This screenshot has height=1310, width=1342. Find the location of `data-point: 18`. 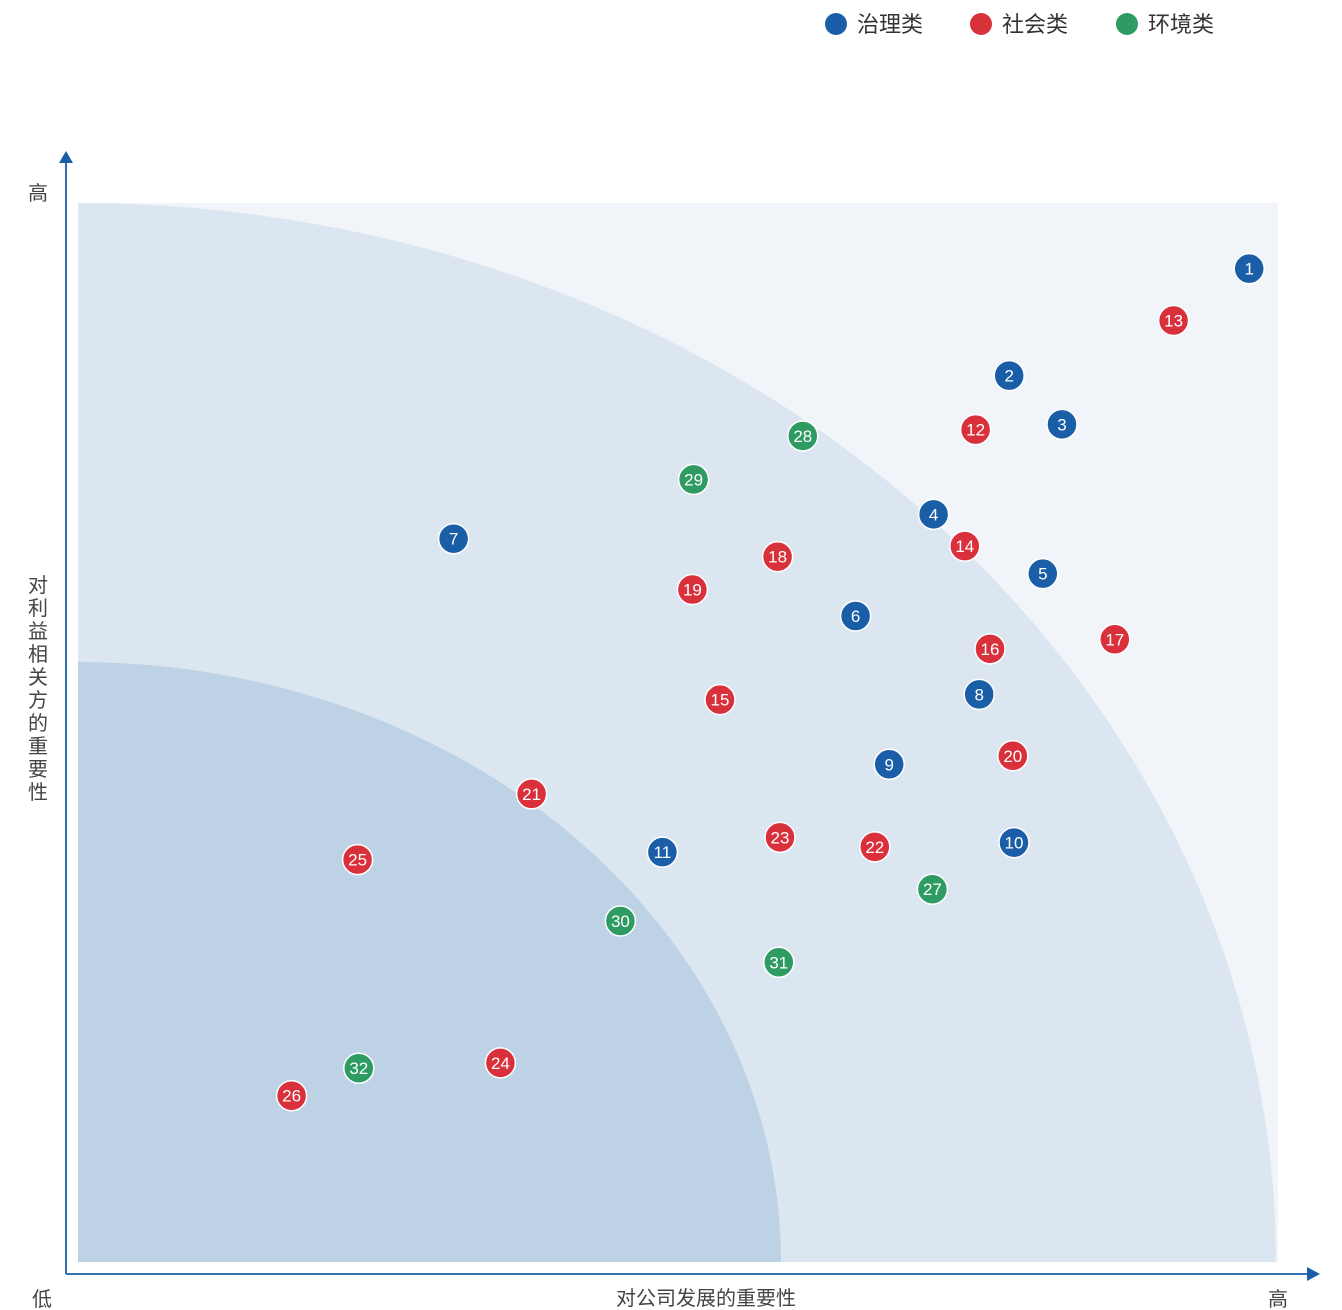

data-point: 18 is located at coordinates (777, 556).